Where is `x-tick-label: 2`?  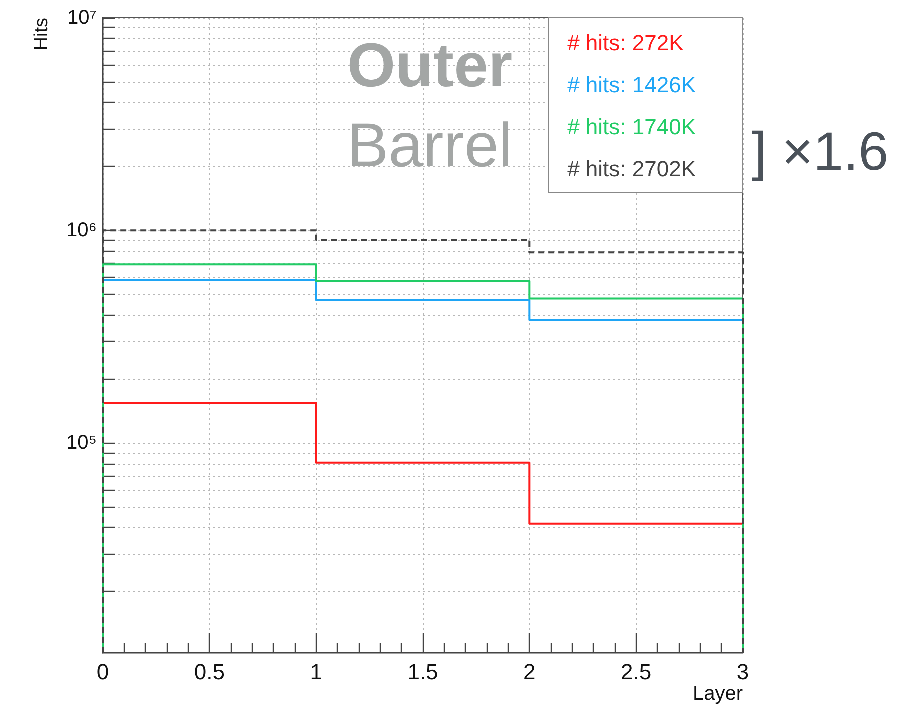
x-tick-label: 2 is located at coordinates (530, 672).